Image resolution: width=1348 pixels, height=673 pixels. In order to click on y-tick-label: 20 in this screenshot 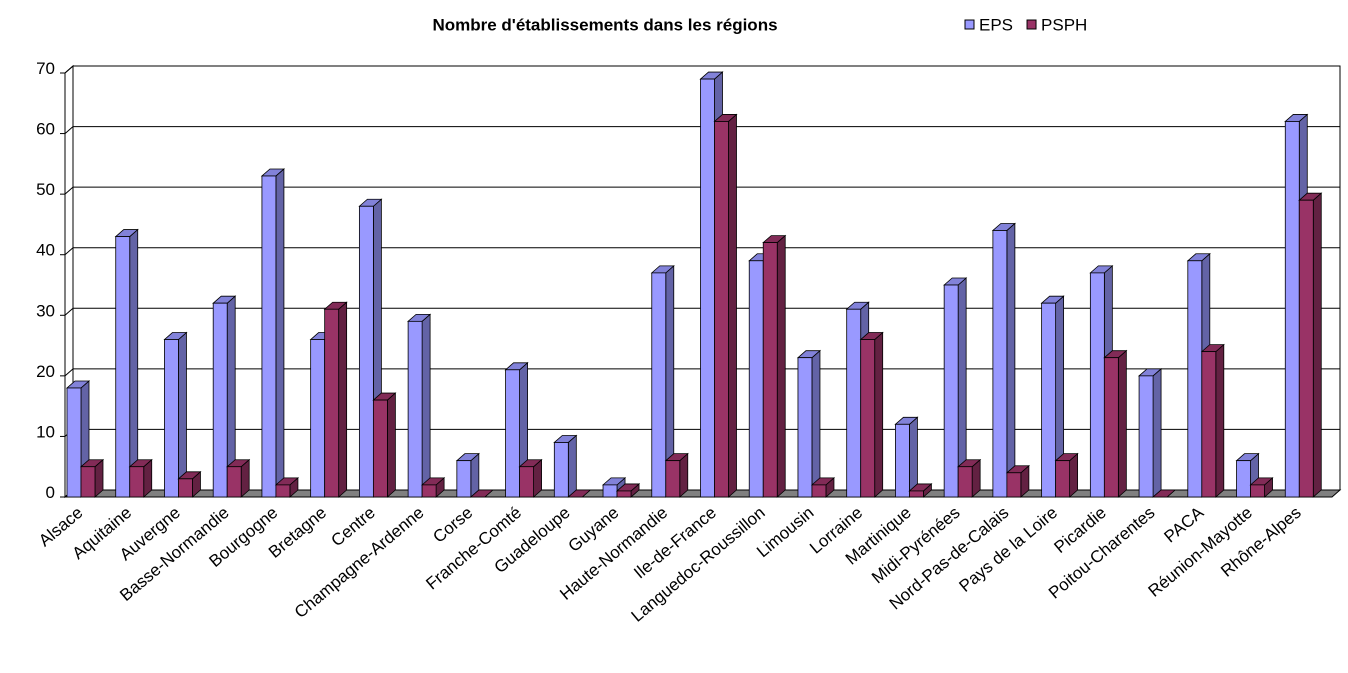, I will do `click(45, 371)`.